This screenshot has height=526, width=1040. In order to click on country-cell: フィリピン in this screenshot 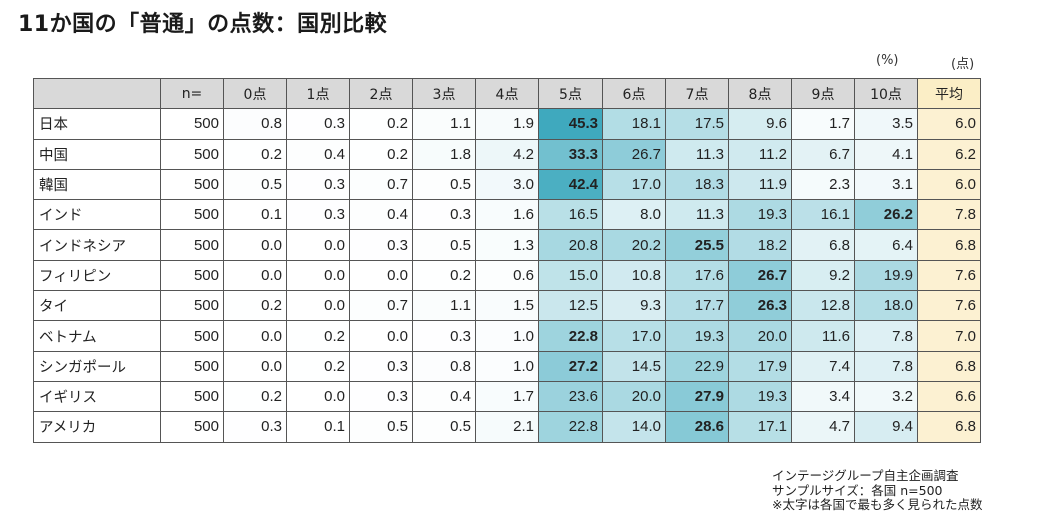, I will do `click(97, 275)`.